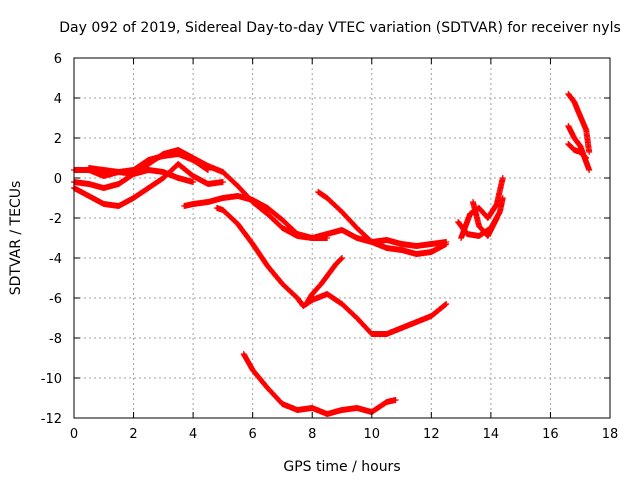 The image size is (640, 480). What do you see at coordinates (16, 238) in the screenshot?
I see `y-axis-title: SDTVAR / TECUs` at bounding box center [16, 238].